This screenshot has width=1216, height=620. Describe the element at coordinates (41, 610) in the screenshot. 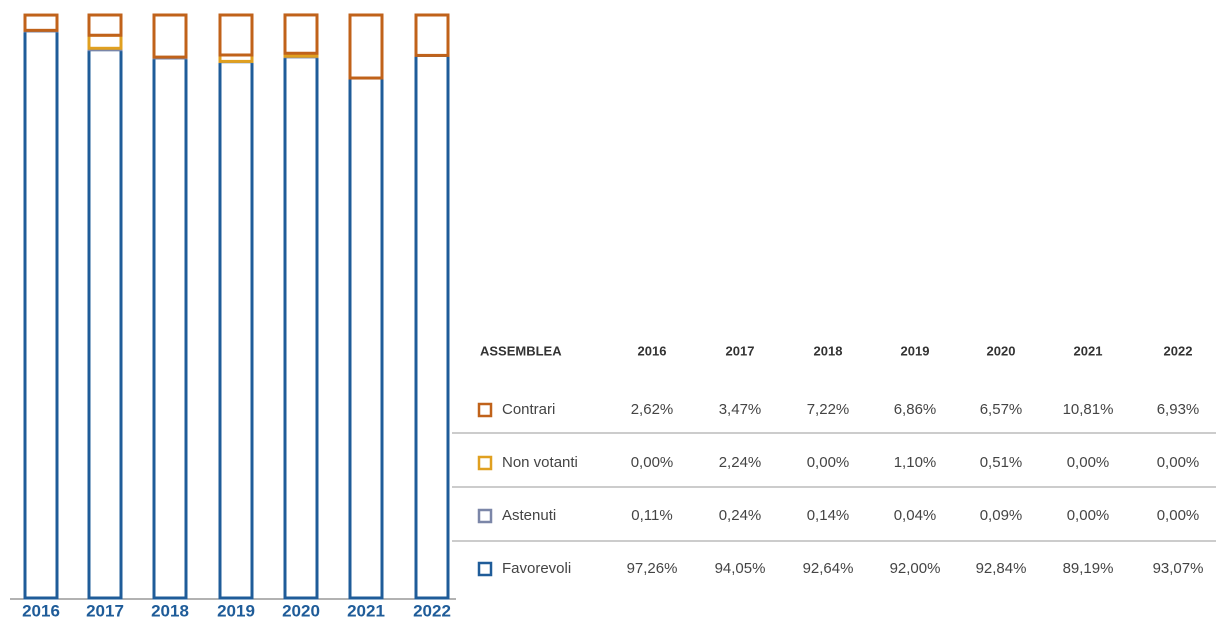

I see `x-tick-label: 2016` at that location.